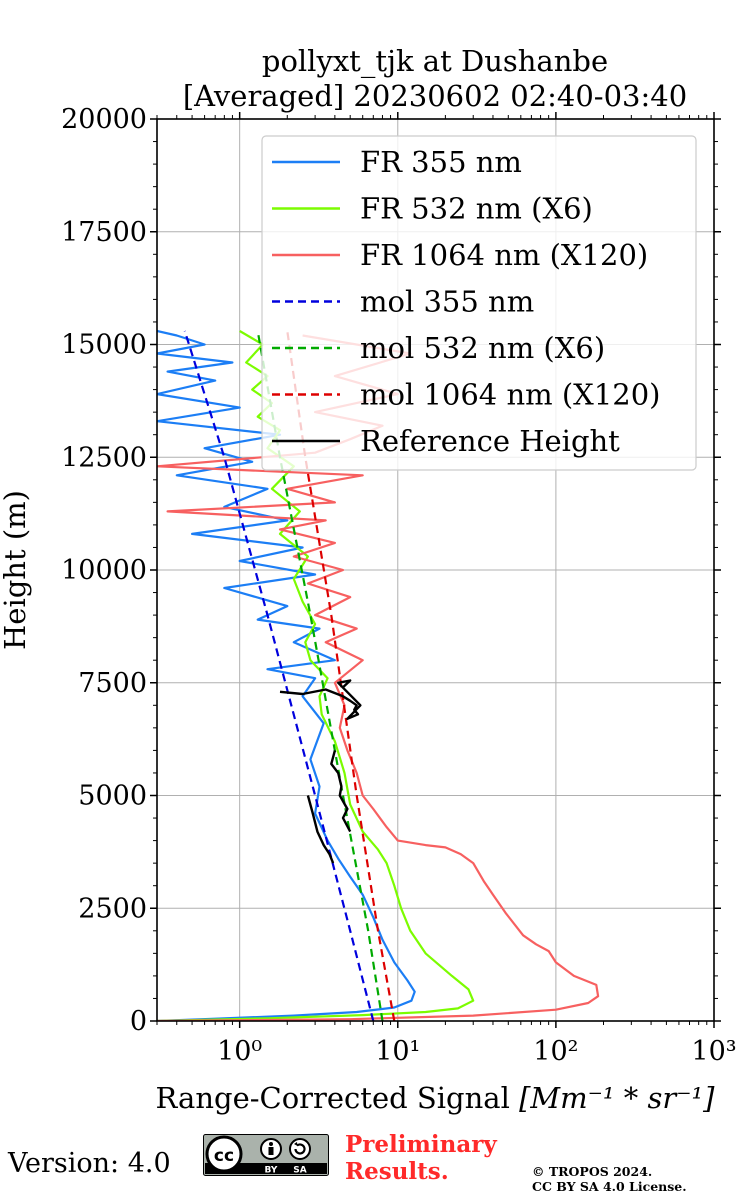  I want to click on x-axis-label-text: Range-Corrected Signal, so click(333, 1098).